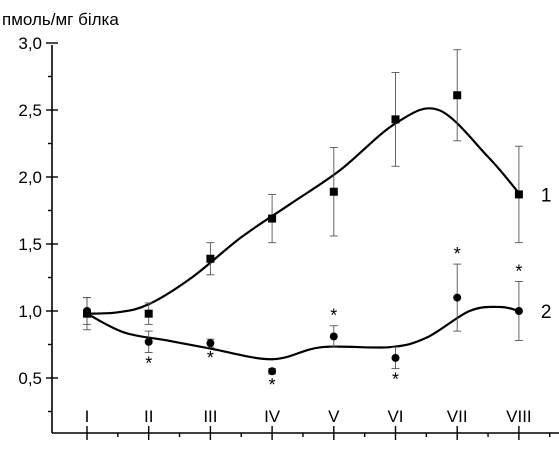 The height and width of the screenshot is (449, 559). I want to click on series-2-curve, so click(303, 333).